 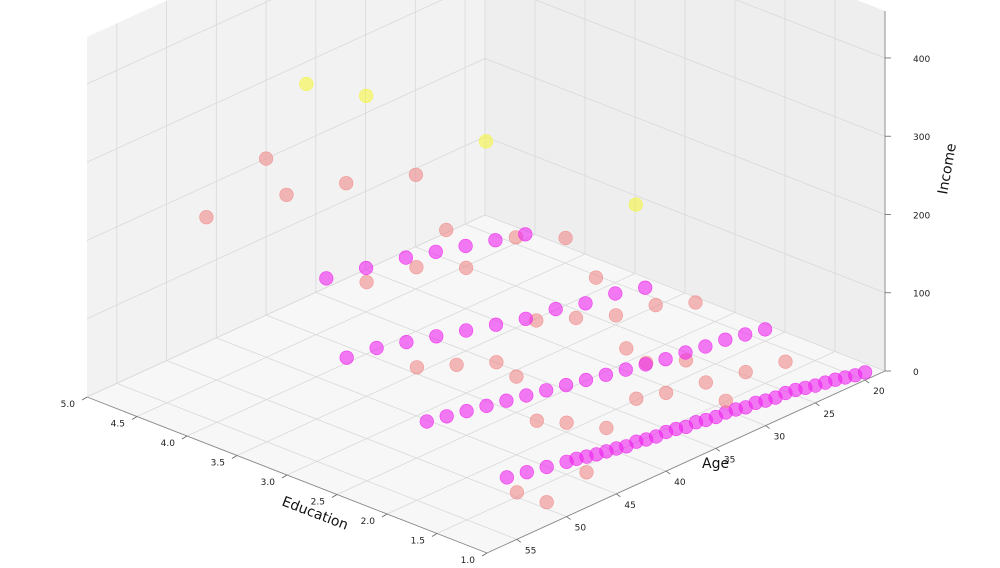 I want to click on x-tick-label: 4.0, so click(x=168, y=444).